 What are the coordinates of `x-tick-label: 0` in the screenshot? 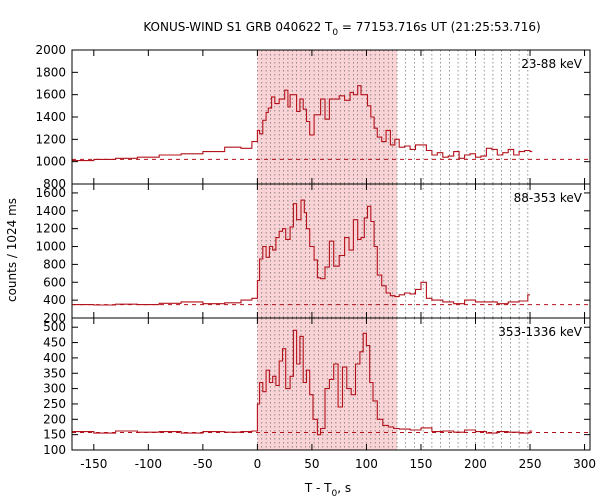 It's located at (258, 464).